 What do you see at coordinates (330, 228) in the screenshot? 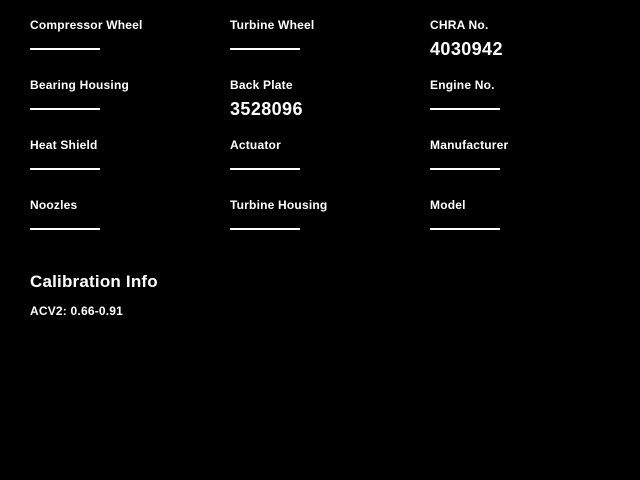
I see `field-turbine-housing: Turbine Housing` at bounding box center [330, 228].